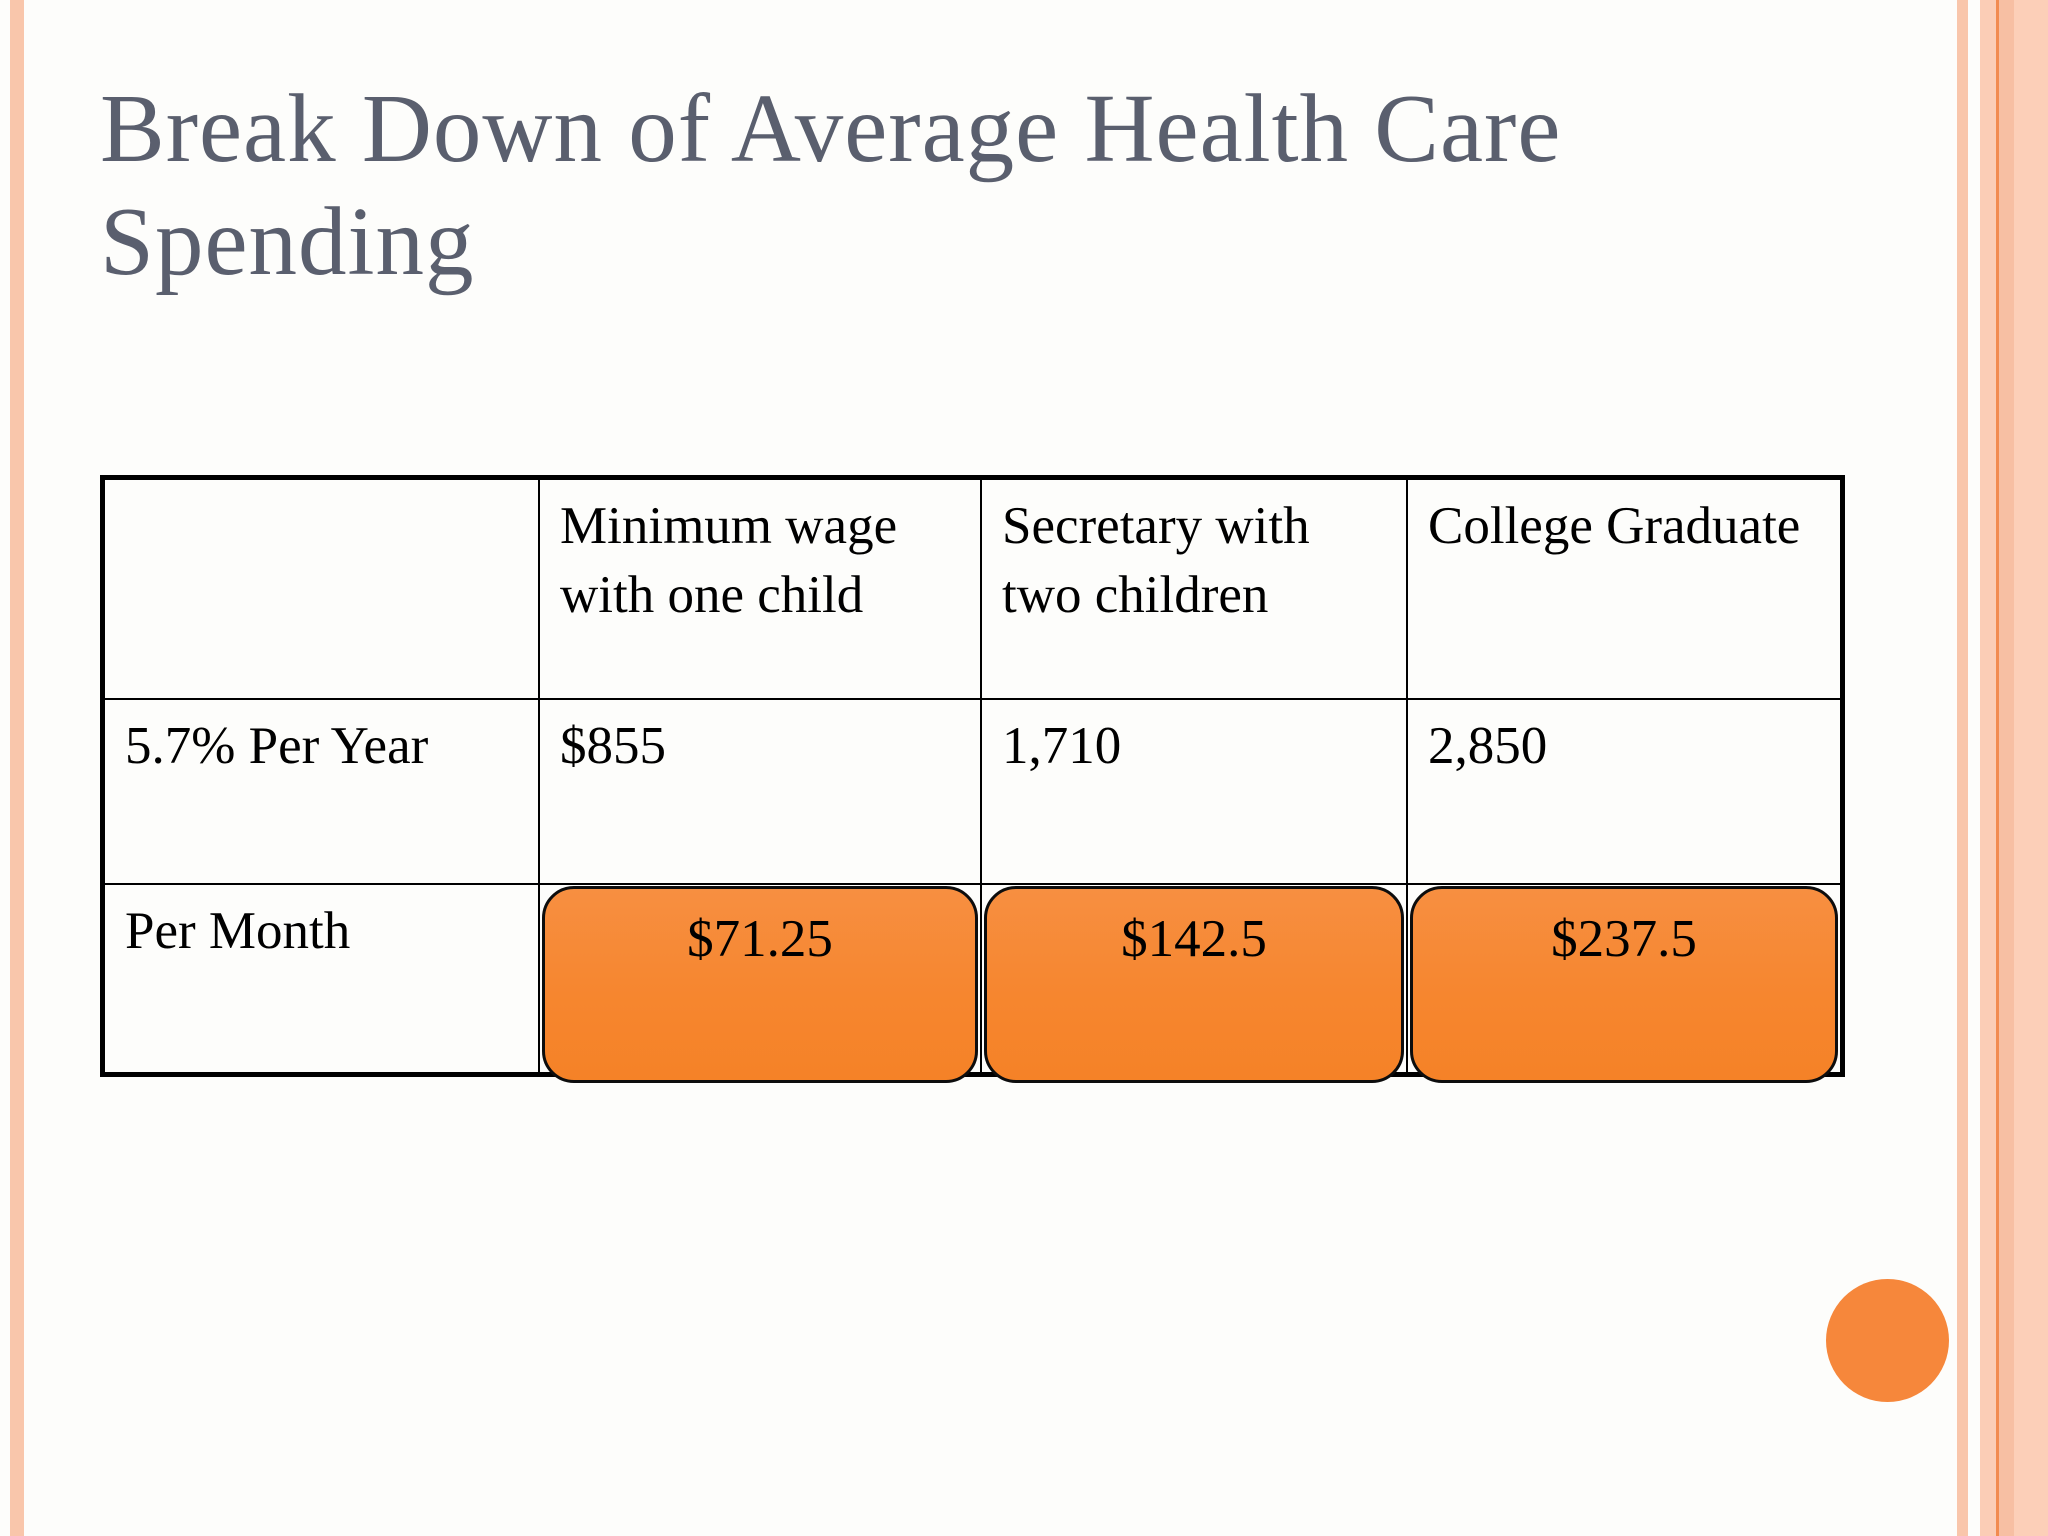 The height and width of the screenshot is (1536, 2048). Describe the element at coordinates (831, 128) in the screenshot. I see `slide-title-line1: Break Down of Average Health Care` at that location.